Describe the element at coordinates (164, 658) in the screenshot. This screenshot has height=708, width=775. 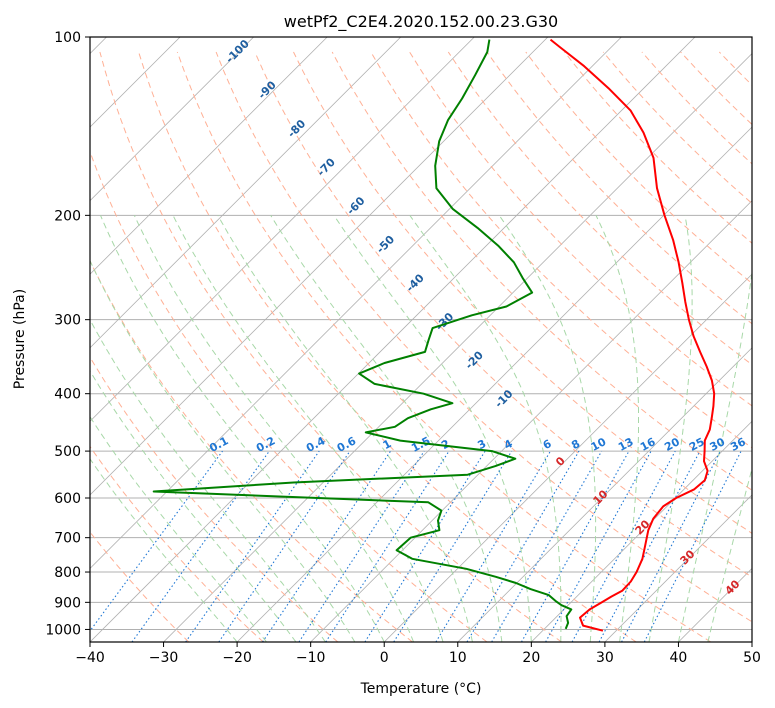
I see `x-tick-label: −30` at that location.